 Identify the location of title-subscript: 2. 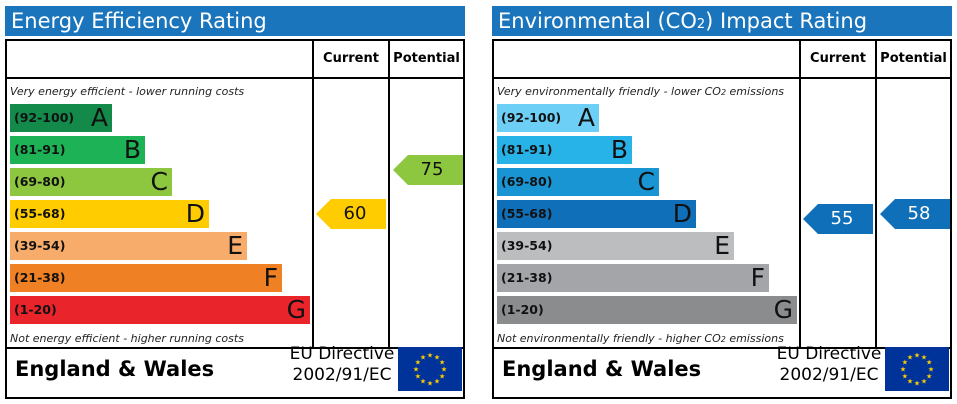
(701, 24).